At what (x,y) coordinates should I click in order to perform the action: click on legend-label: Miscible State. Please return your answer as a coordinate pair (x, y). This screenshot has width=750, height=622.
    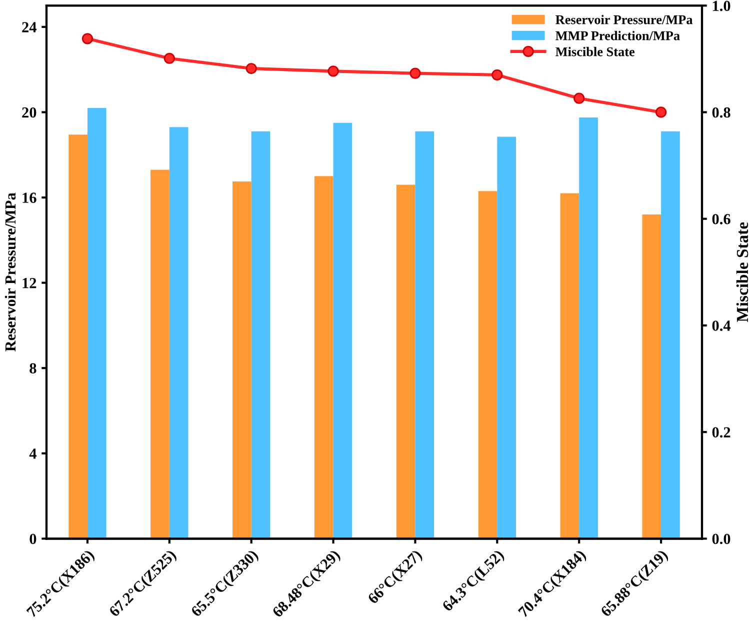
    Looking at the image, I should click on (595, 51).